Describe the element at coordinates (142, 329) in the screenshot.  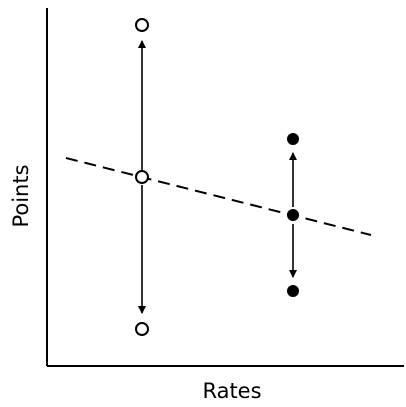
I see `open-circle-bottom` at that location.